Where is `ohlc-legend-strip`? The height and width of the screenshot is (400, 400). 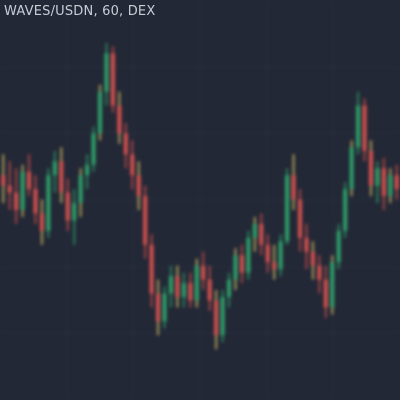
ohlc-legend-strip is located at coordinates (172, 35).